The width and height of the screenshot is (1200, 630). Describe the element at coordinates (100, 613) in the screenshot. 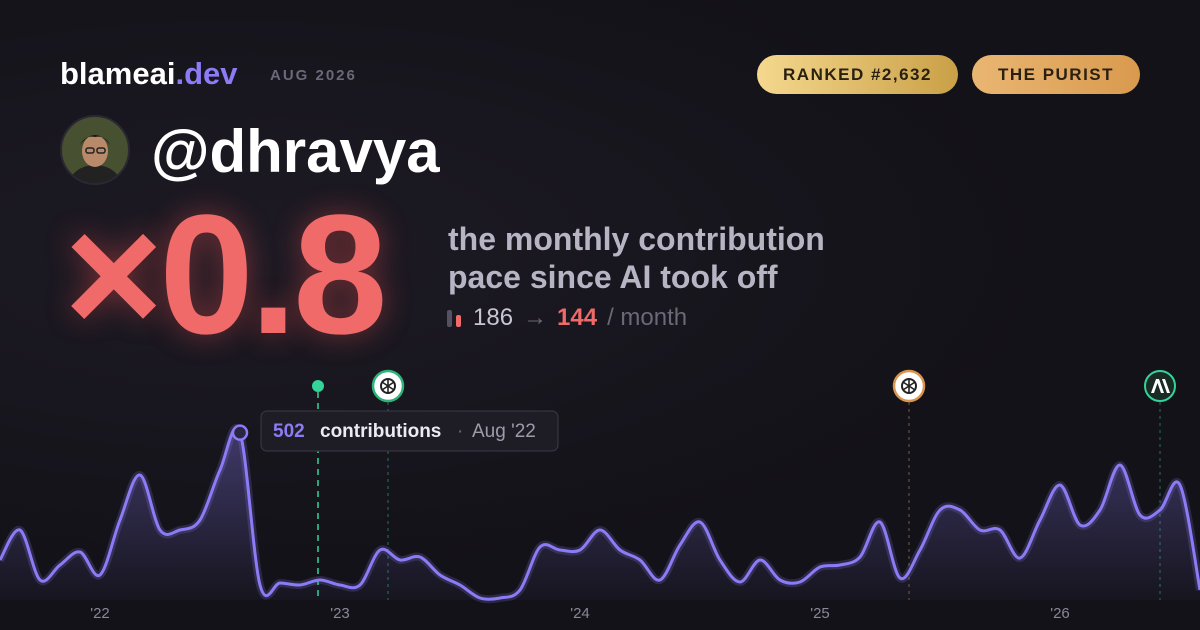

I see `x-tick-label: '22` at that location.